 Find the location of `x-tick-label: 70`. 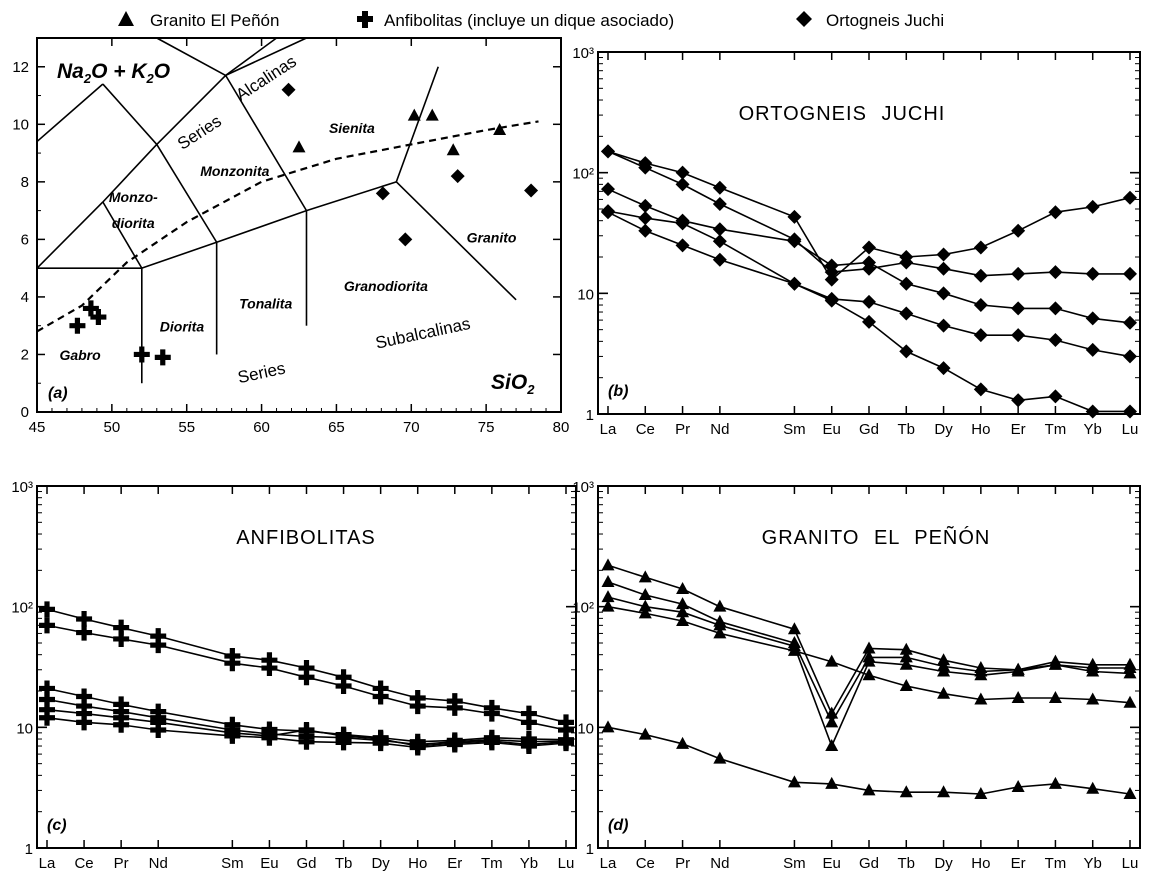

x-tick-label: 70 is located at coordinates (411, 427).